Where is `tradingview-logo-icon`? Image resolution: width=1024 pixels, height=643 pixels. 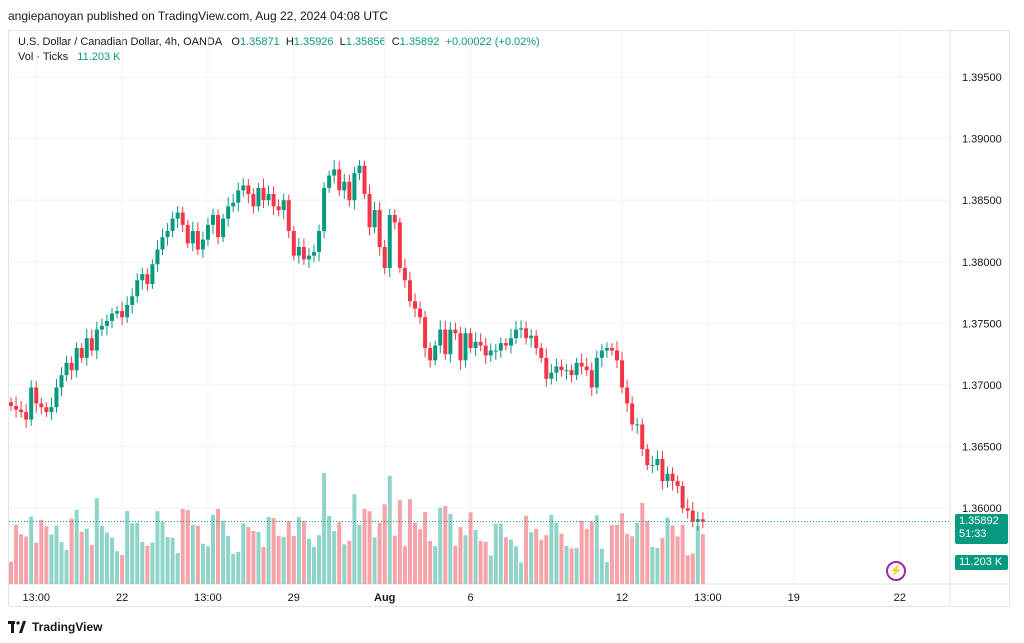 tradingview-logo-icon is located at coordinates (17, 627).